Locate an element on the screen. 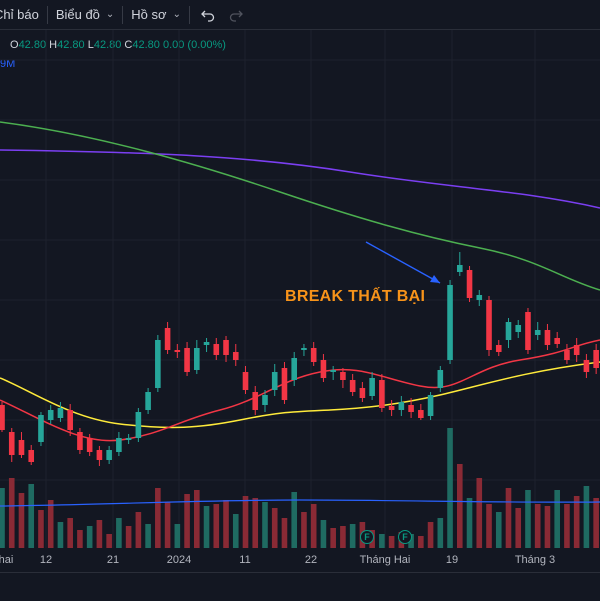 This screenshot has width=600, height=601. chart-type-button: Biểu đồ ⌄ is located at coordinates (85, 15).